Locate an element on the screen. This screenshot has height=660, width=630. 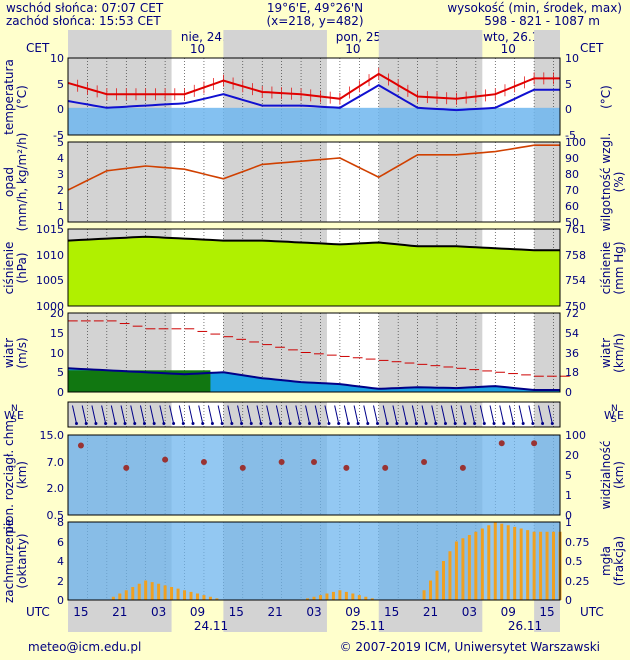
visibility-tick-left: 7.0 is located at coordinates (55, 462).